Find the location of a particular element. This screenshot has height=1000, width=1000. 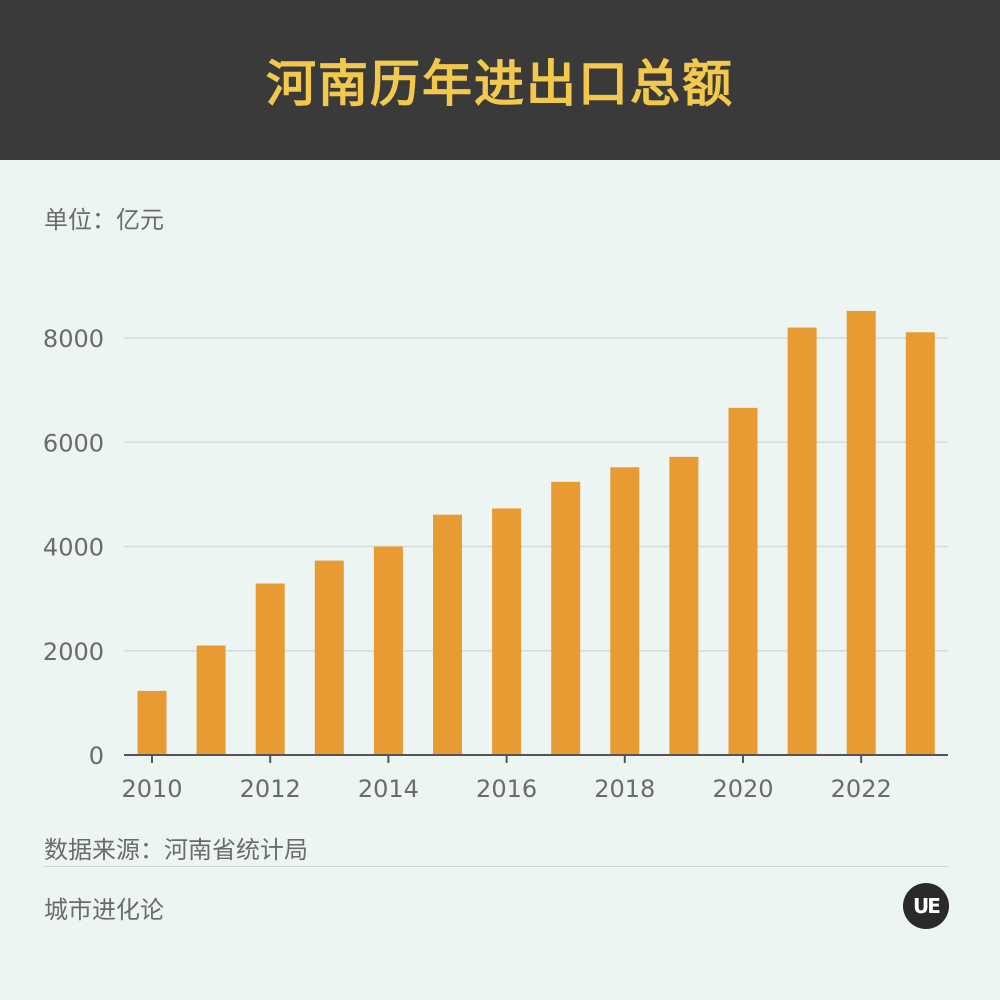

x-tick-label: 2014 is located at coordinates (388, 789).